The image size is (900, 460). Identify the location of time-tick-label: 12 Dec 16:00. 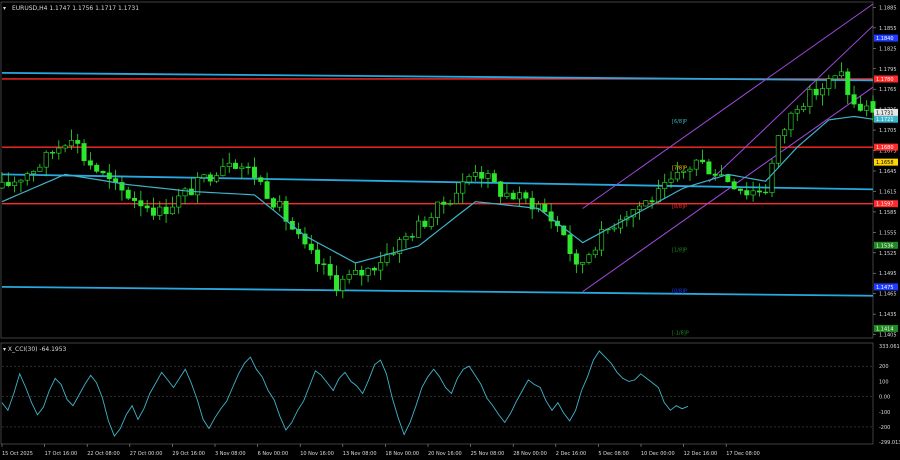
(701, 454).